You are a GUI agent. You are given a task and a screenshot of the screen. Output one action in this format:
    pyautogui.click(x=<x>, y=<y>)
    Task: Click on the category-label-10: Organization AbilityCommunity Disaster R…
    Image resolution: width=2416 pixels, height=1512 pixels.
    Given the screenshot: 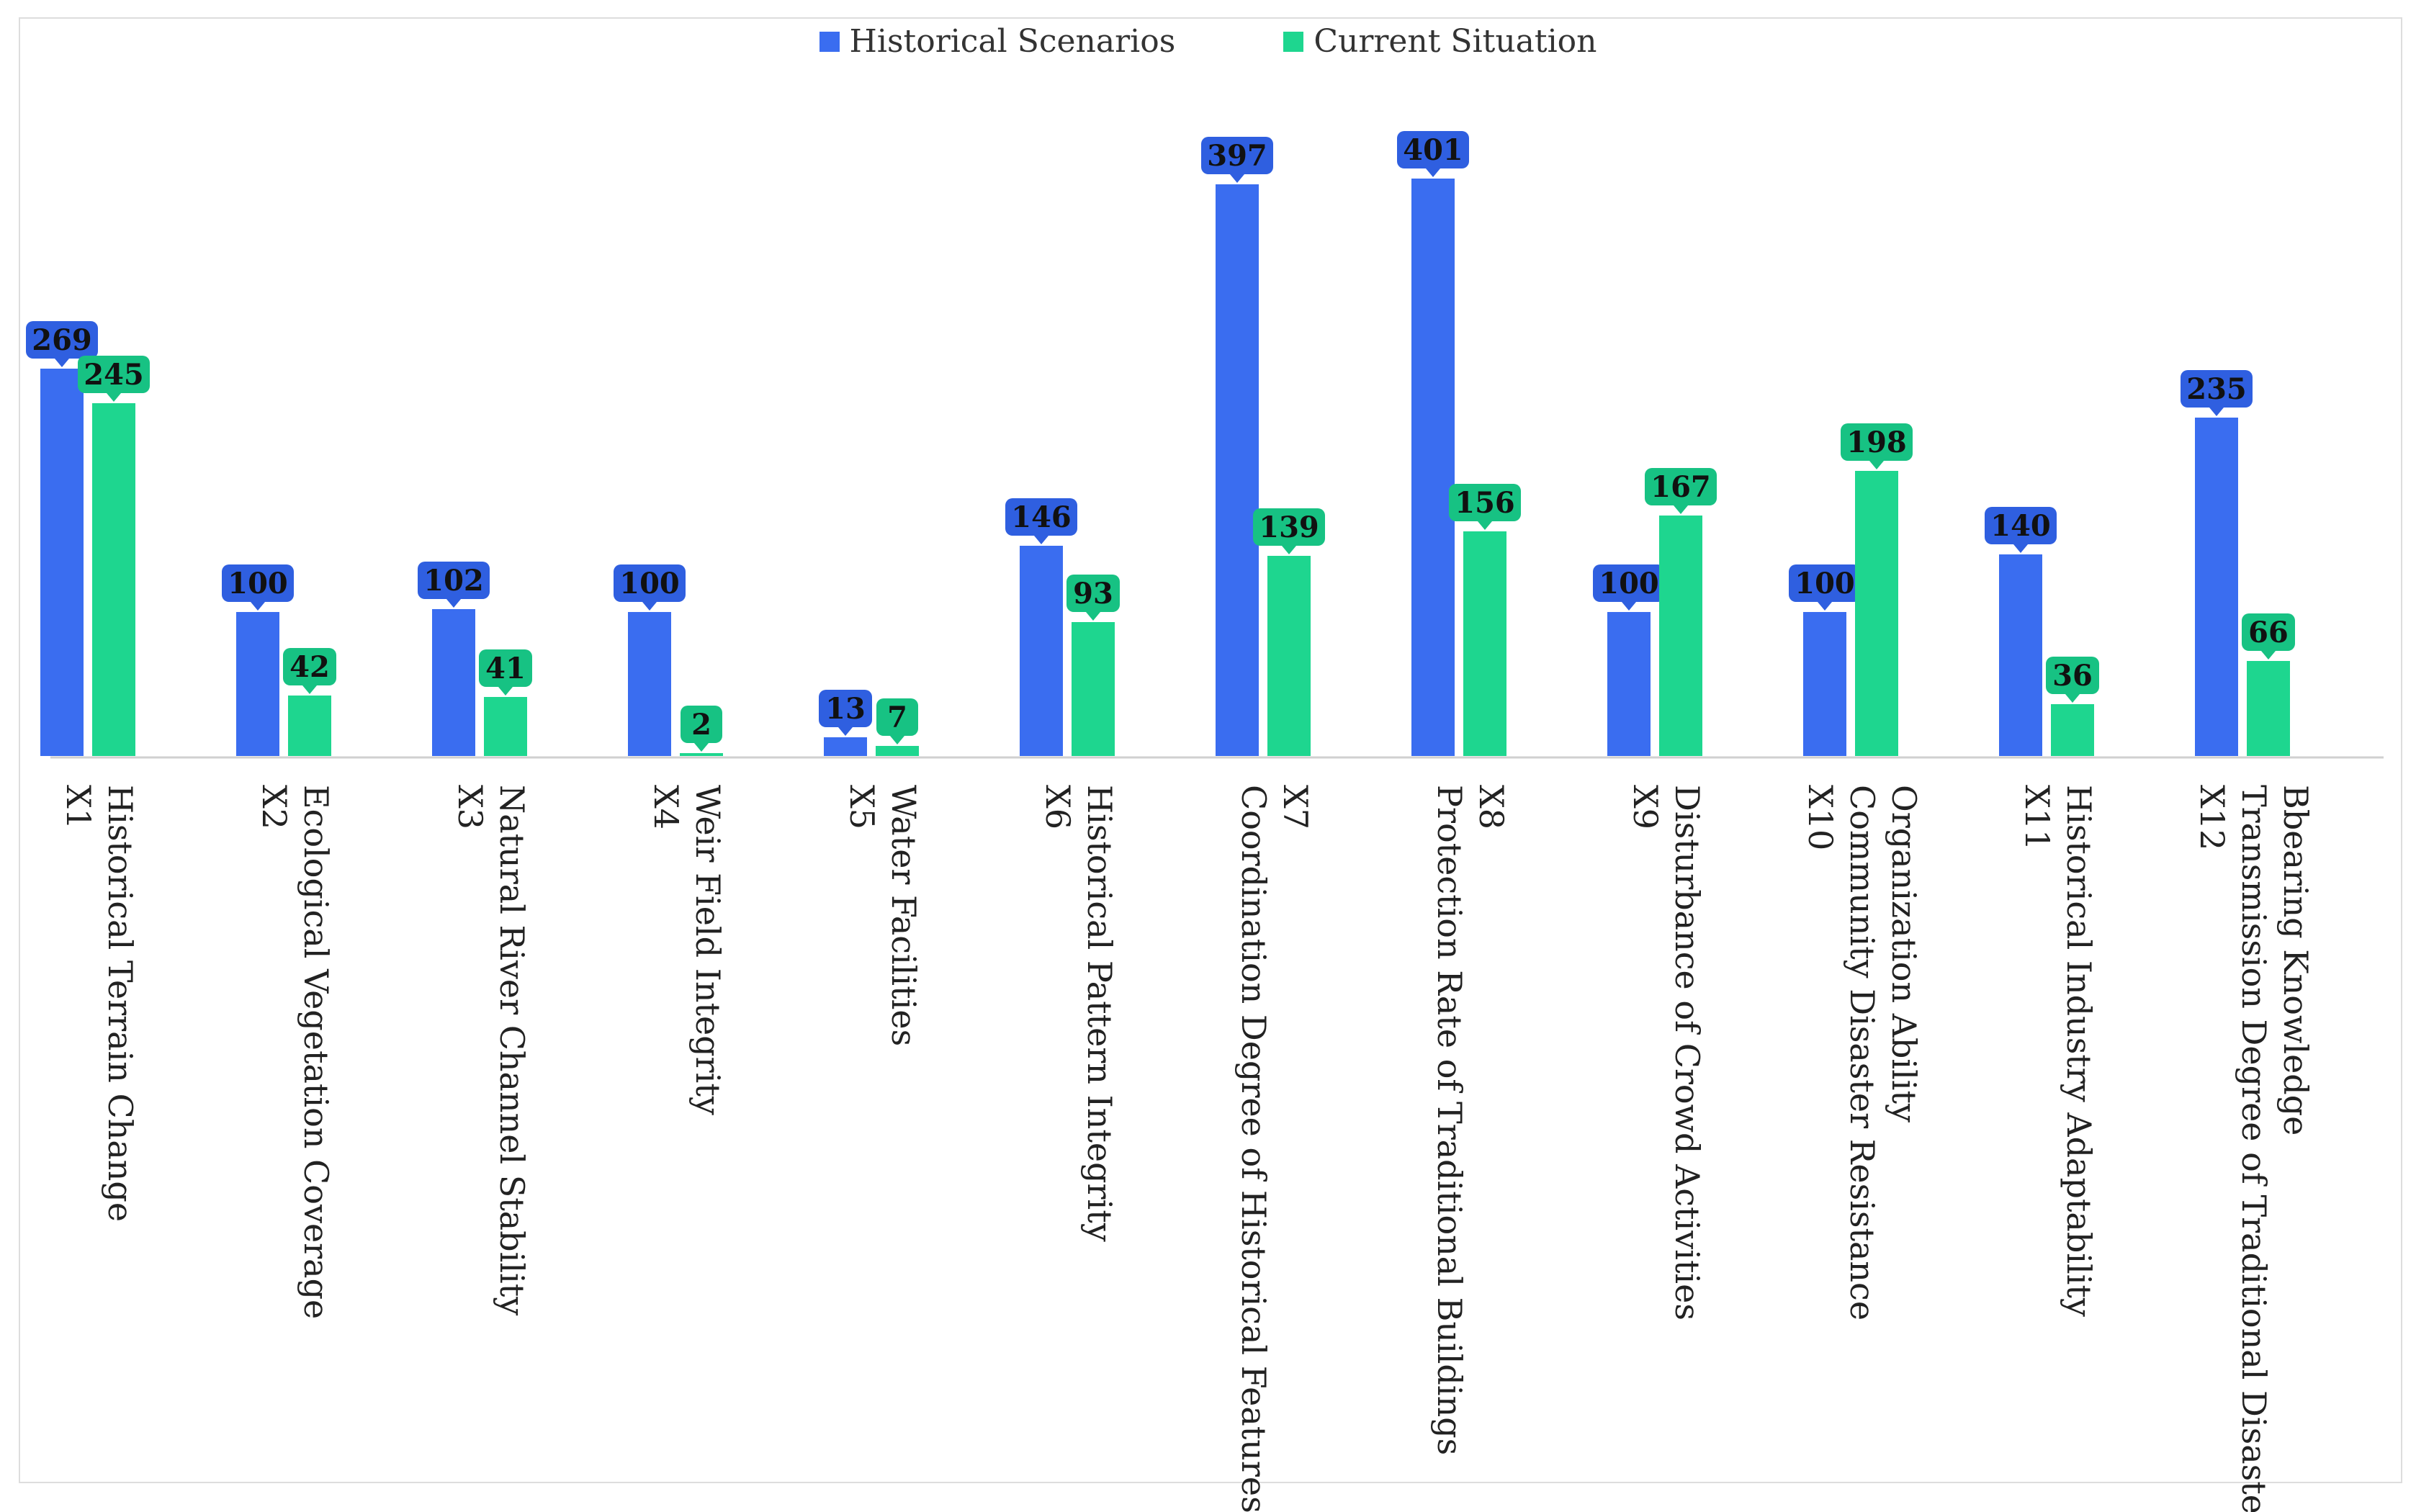 What is the action you would take?
    pyautogui.click(x=1862, y=1052)
    